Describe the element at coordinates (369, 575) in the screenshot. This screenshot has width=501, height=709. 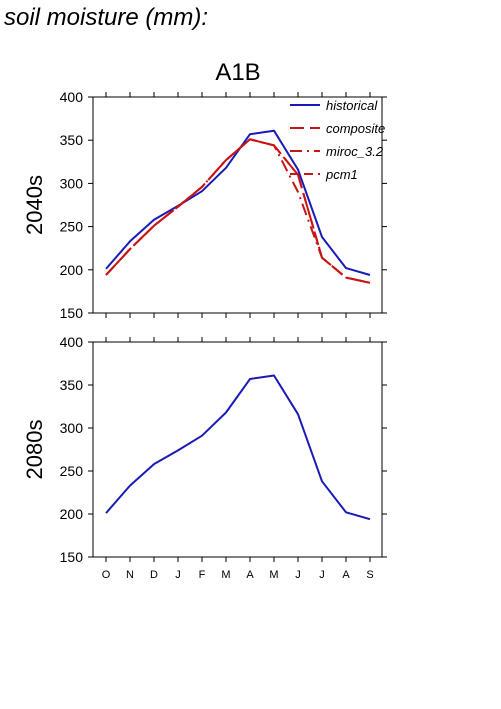
I see `x-tick-label: S` at that location.